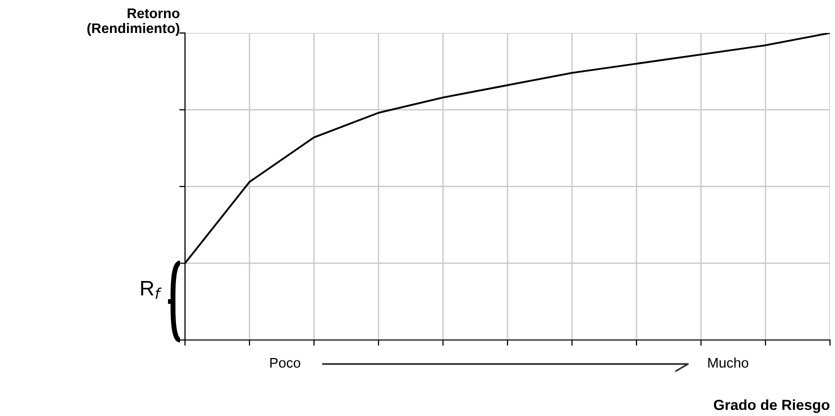 The height and width of the screenshot is (416, 835). Describe the element at coordinates (133, 22) in the screenshot. I see `y-axis-title: Retorno (Rendimiento)` at that location.